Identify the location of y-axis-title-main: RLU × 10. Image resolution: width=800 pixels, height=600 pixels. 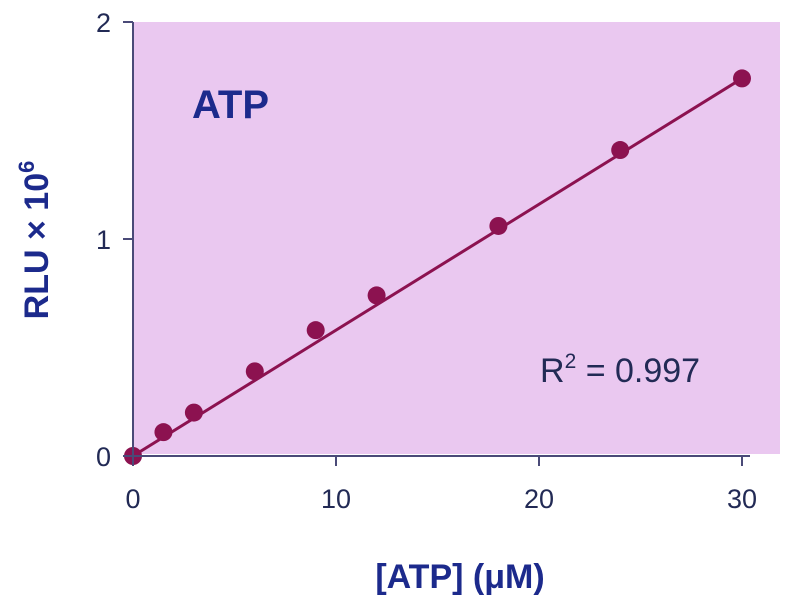
(37, 246).